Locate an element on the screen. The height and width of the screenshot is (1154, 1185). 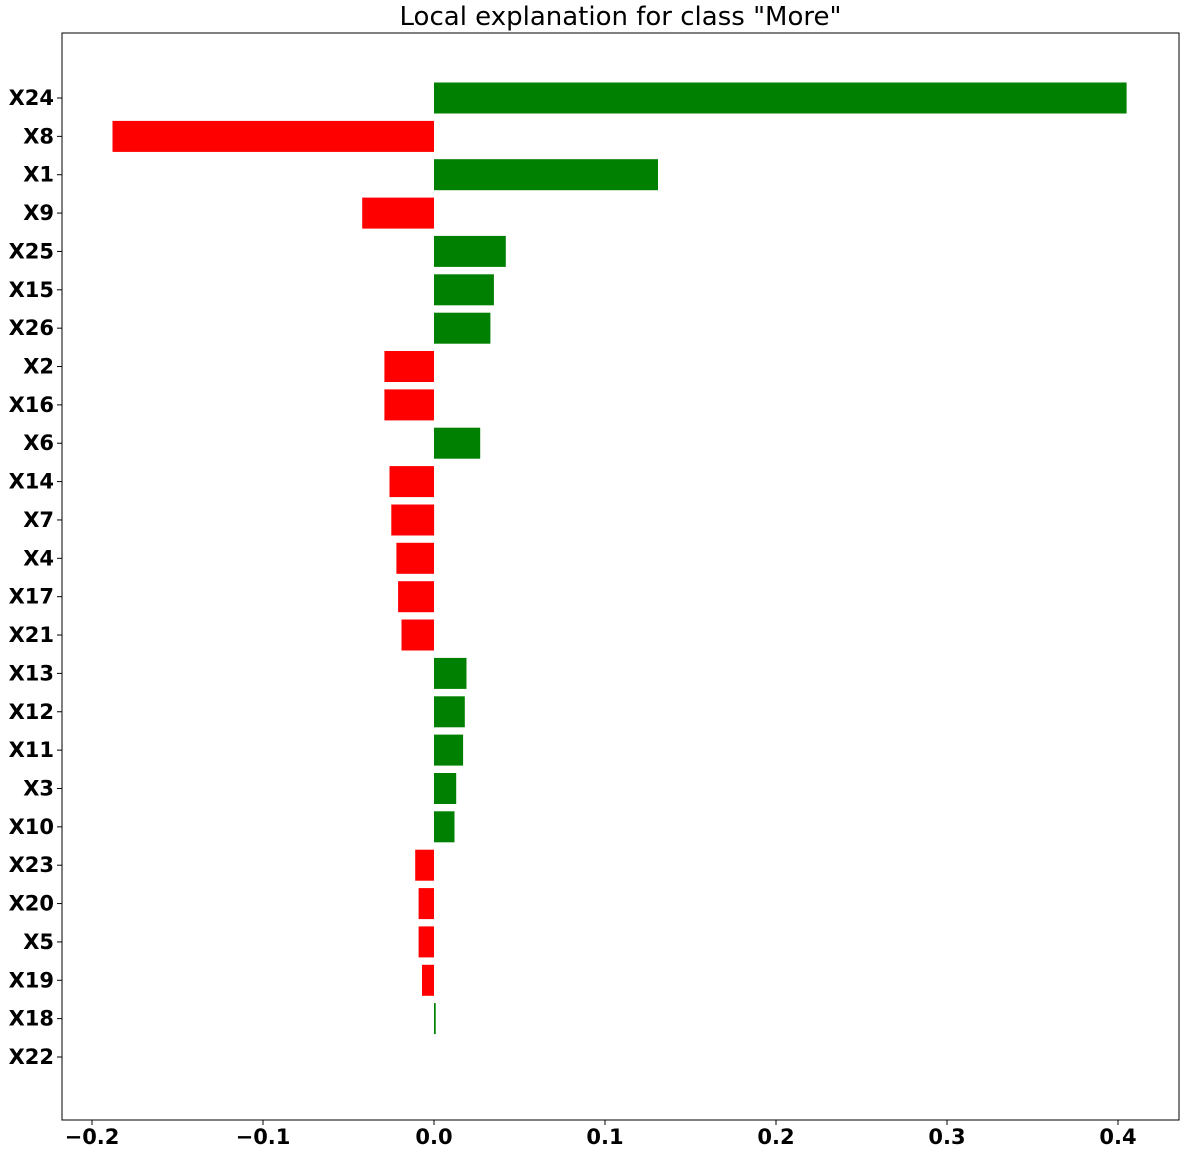
y-tick-label: X12 is located at coordinates (31, 712).